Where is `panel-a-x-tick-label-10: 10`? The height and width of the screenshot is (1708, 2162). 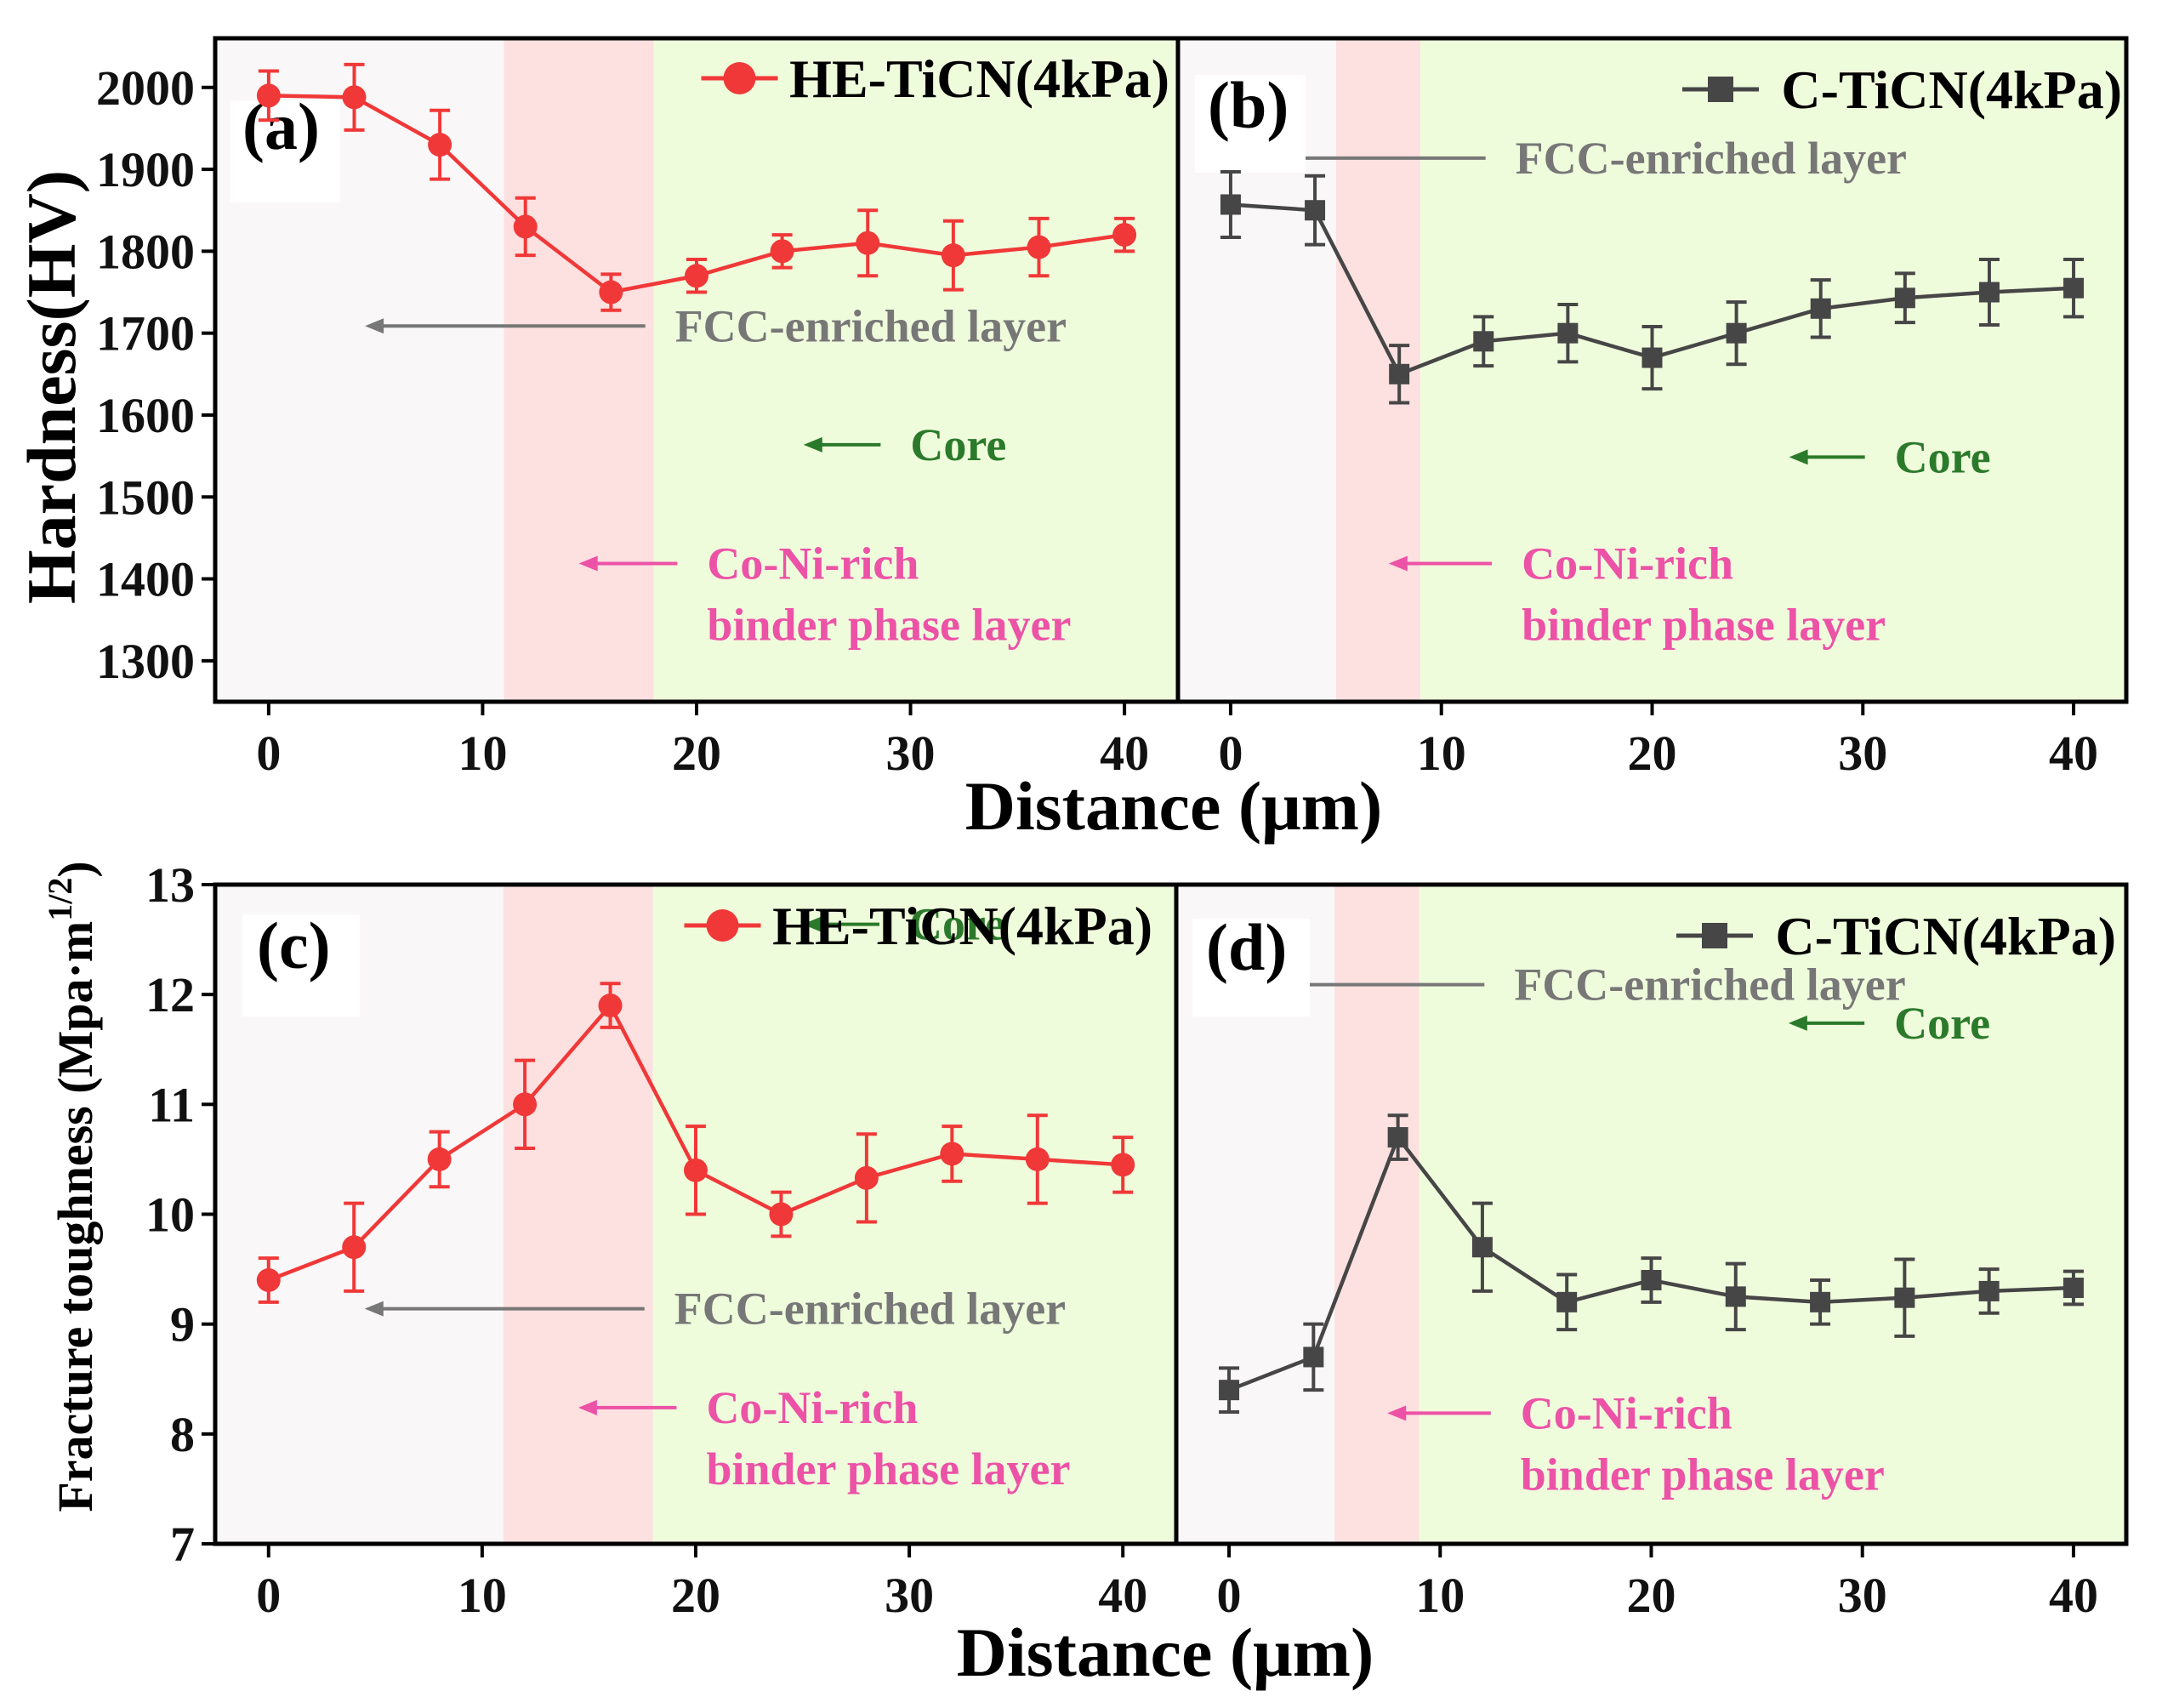 panel-a-x-tick-label-10: 10 is located at coordinates (482, 753).